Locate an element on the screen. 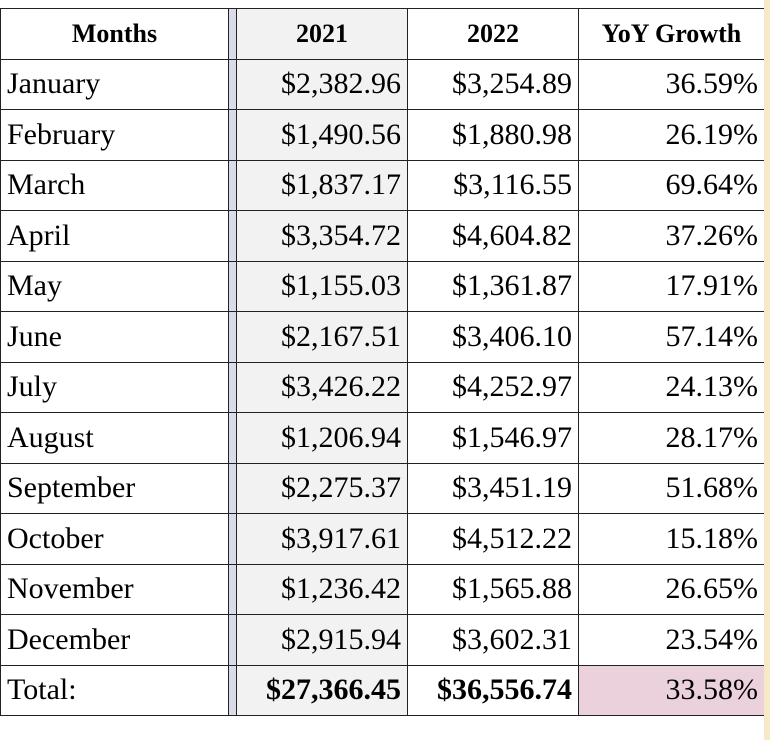 This screenshot has width=770, height=740. value-2021-cell: $2,915.94 is located at coordinates (322, 640).